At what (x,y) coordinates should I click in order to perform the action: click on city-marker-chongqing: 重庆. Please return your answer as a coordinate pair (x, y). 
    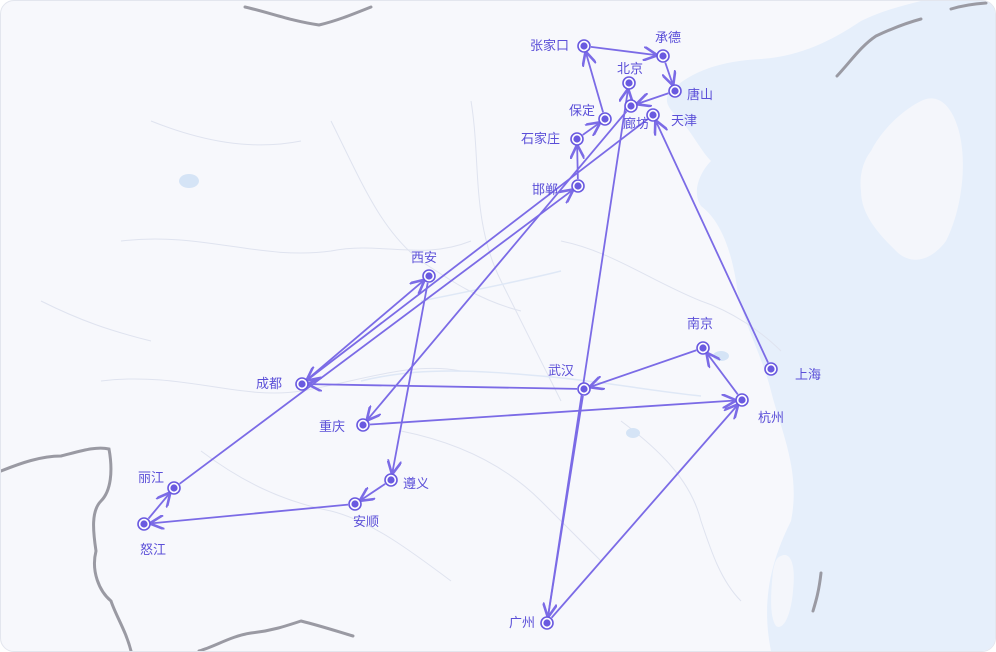
    Looking at the image, I should click on (344, 426).